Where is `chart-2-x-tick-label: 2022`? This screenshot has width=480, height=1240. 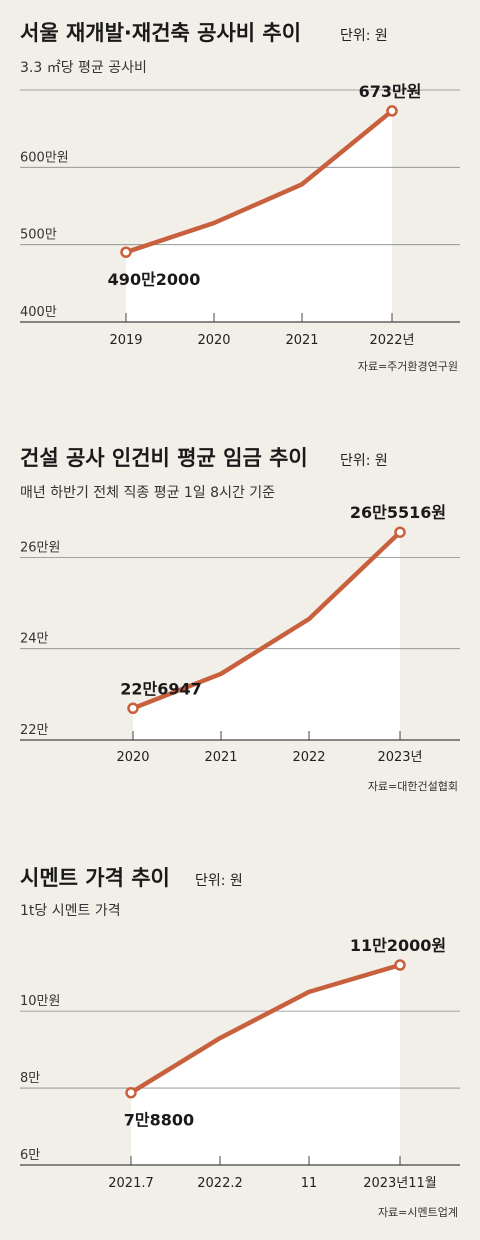
chart-2-x-tick-label: 2022 is located at coordinates (308, 757).